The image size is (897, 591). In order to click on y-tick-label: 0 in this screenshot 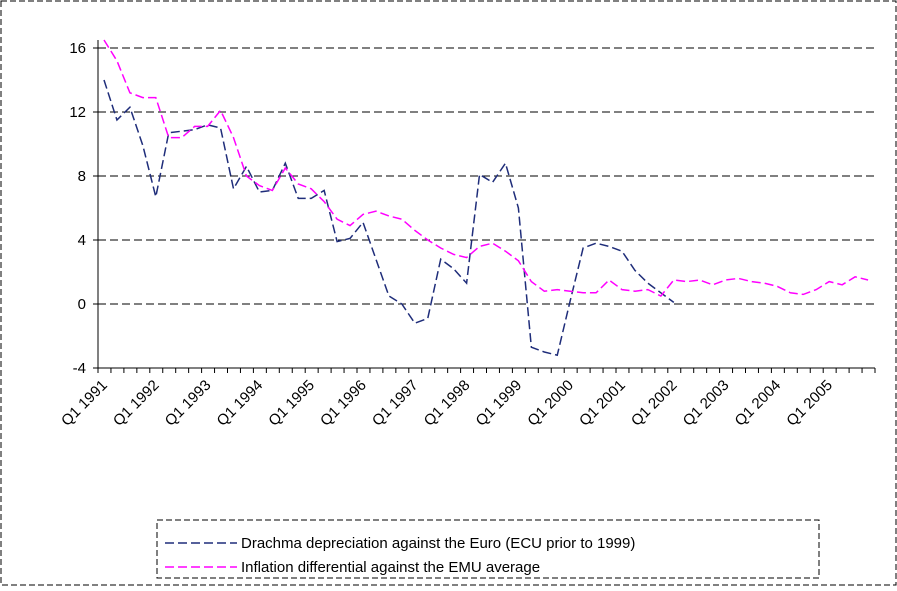, I will do `click(82, 304)`.